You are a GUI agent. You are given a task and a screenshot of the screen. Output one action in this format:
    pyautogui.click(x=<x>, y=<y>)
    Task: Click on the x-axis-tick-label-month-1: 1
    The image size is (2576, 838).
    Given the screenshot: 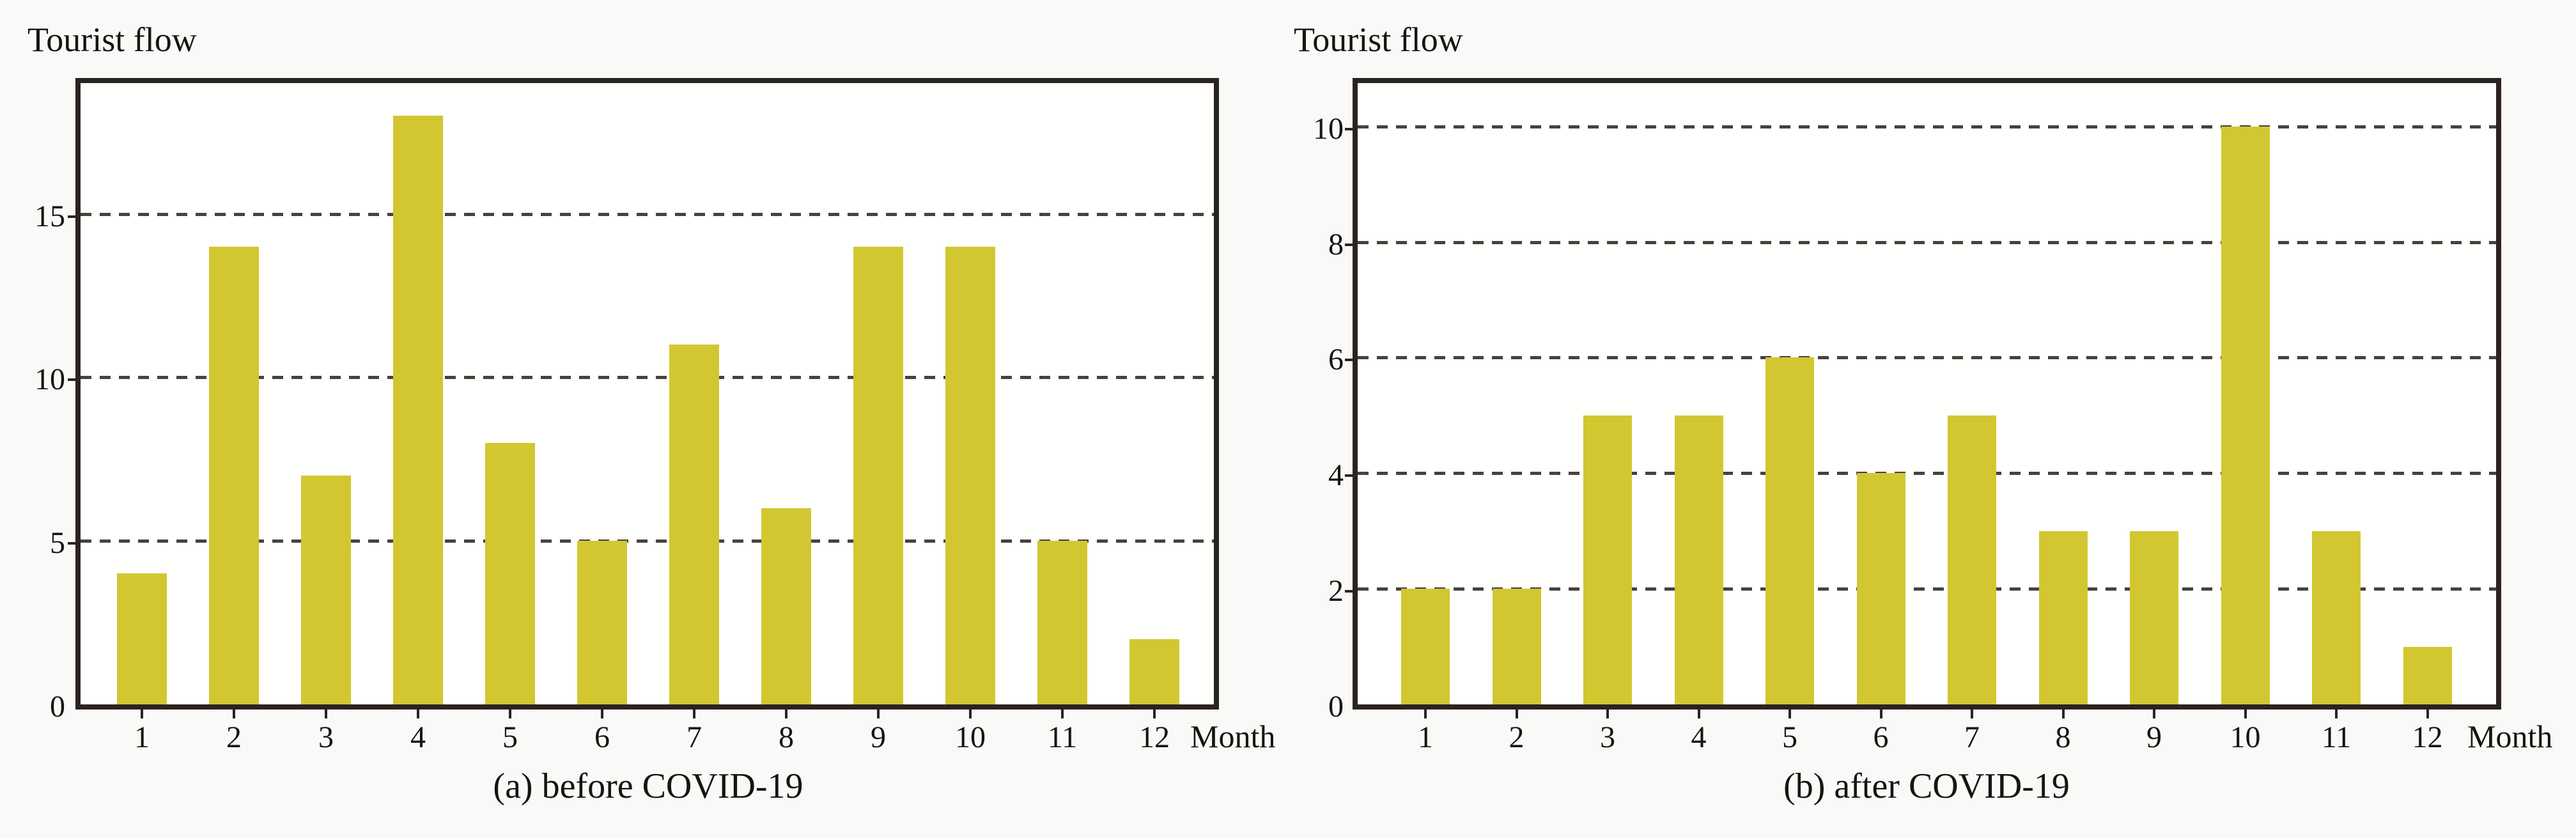 What is the action you would take?
    pyautogui.click(x=1426, y=737)
    